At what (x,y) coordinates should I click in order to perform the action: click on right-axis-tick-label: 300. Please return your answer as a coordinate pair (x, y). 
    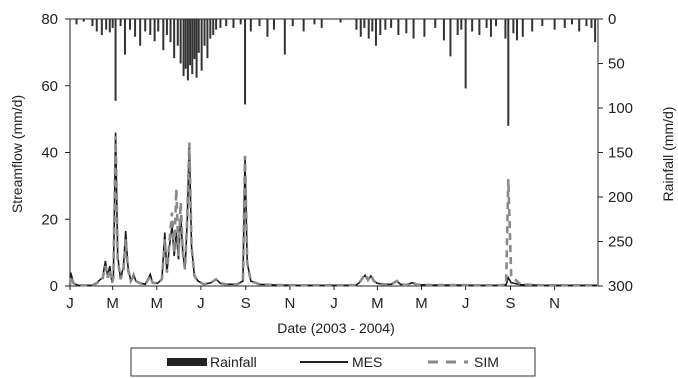
    Looking at the image, I should click on (620, 286).